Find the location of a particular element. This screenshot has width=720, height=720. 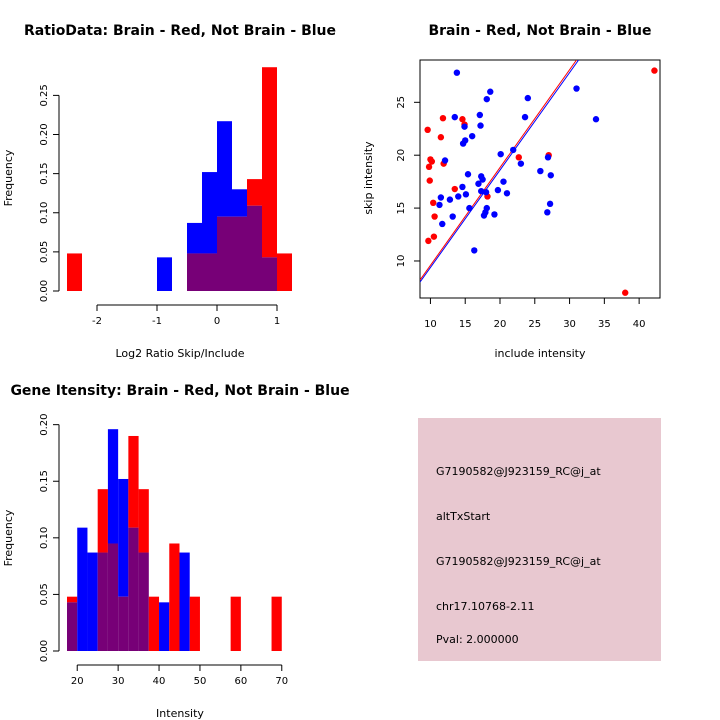

y-tick-label-1: 0.05 is located at coordinates (44, 594).